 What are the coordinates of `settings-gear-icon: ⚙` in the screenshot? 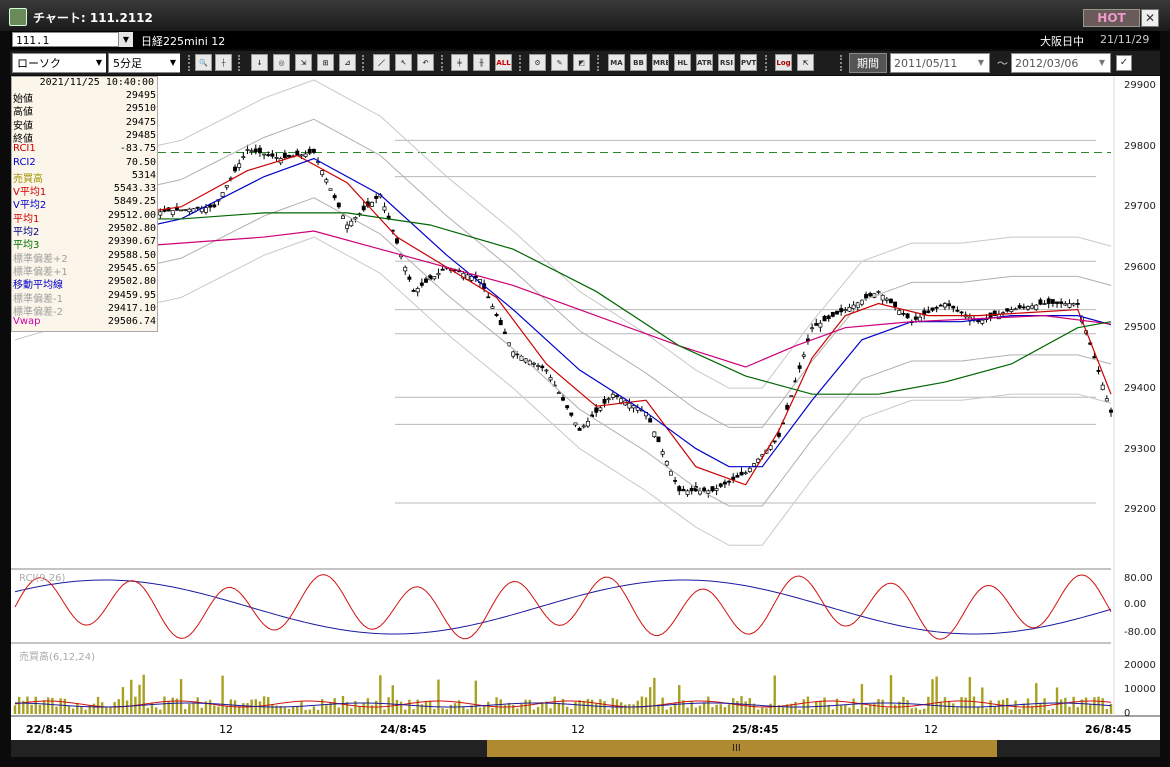 It's located at (537, 62).